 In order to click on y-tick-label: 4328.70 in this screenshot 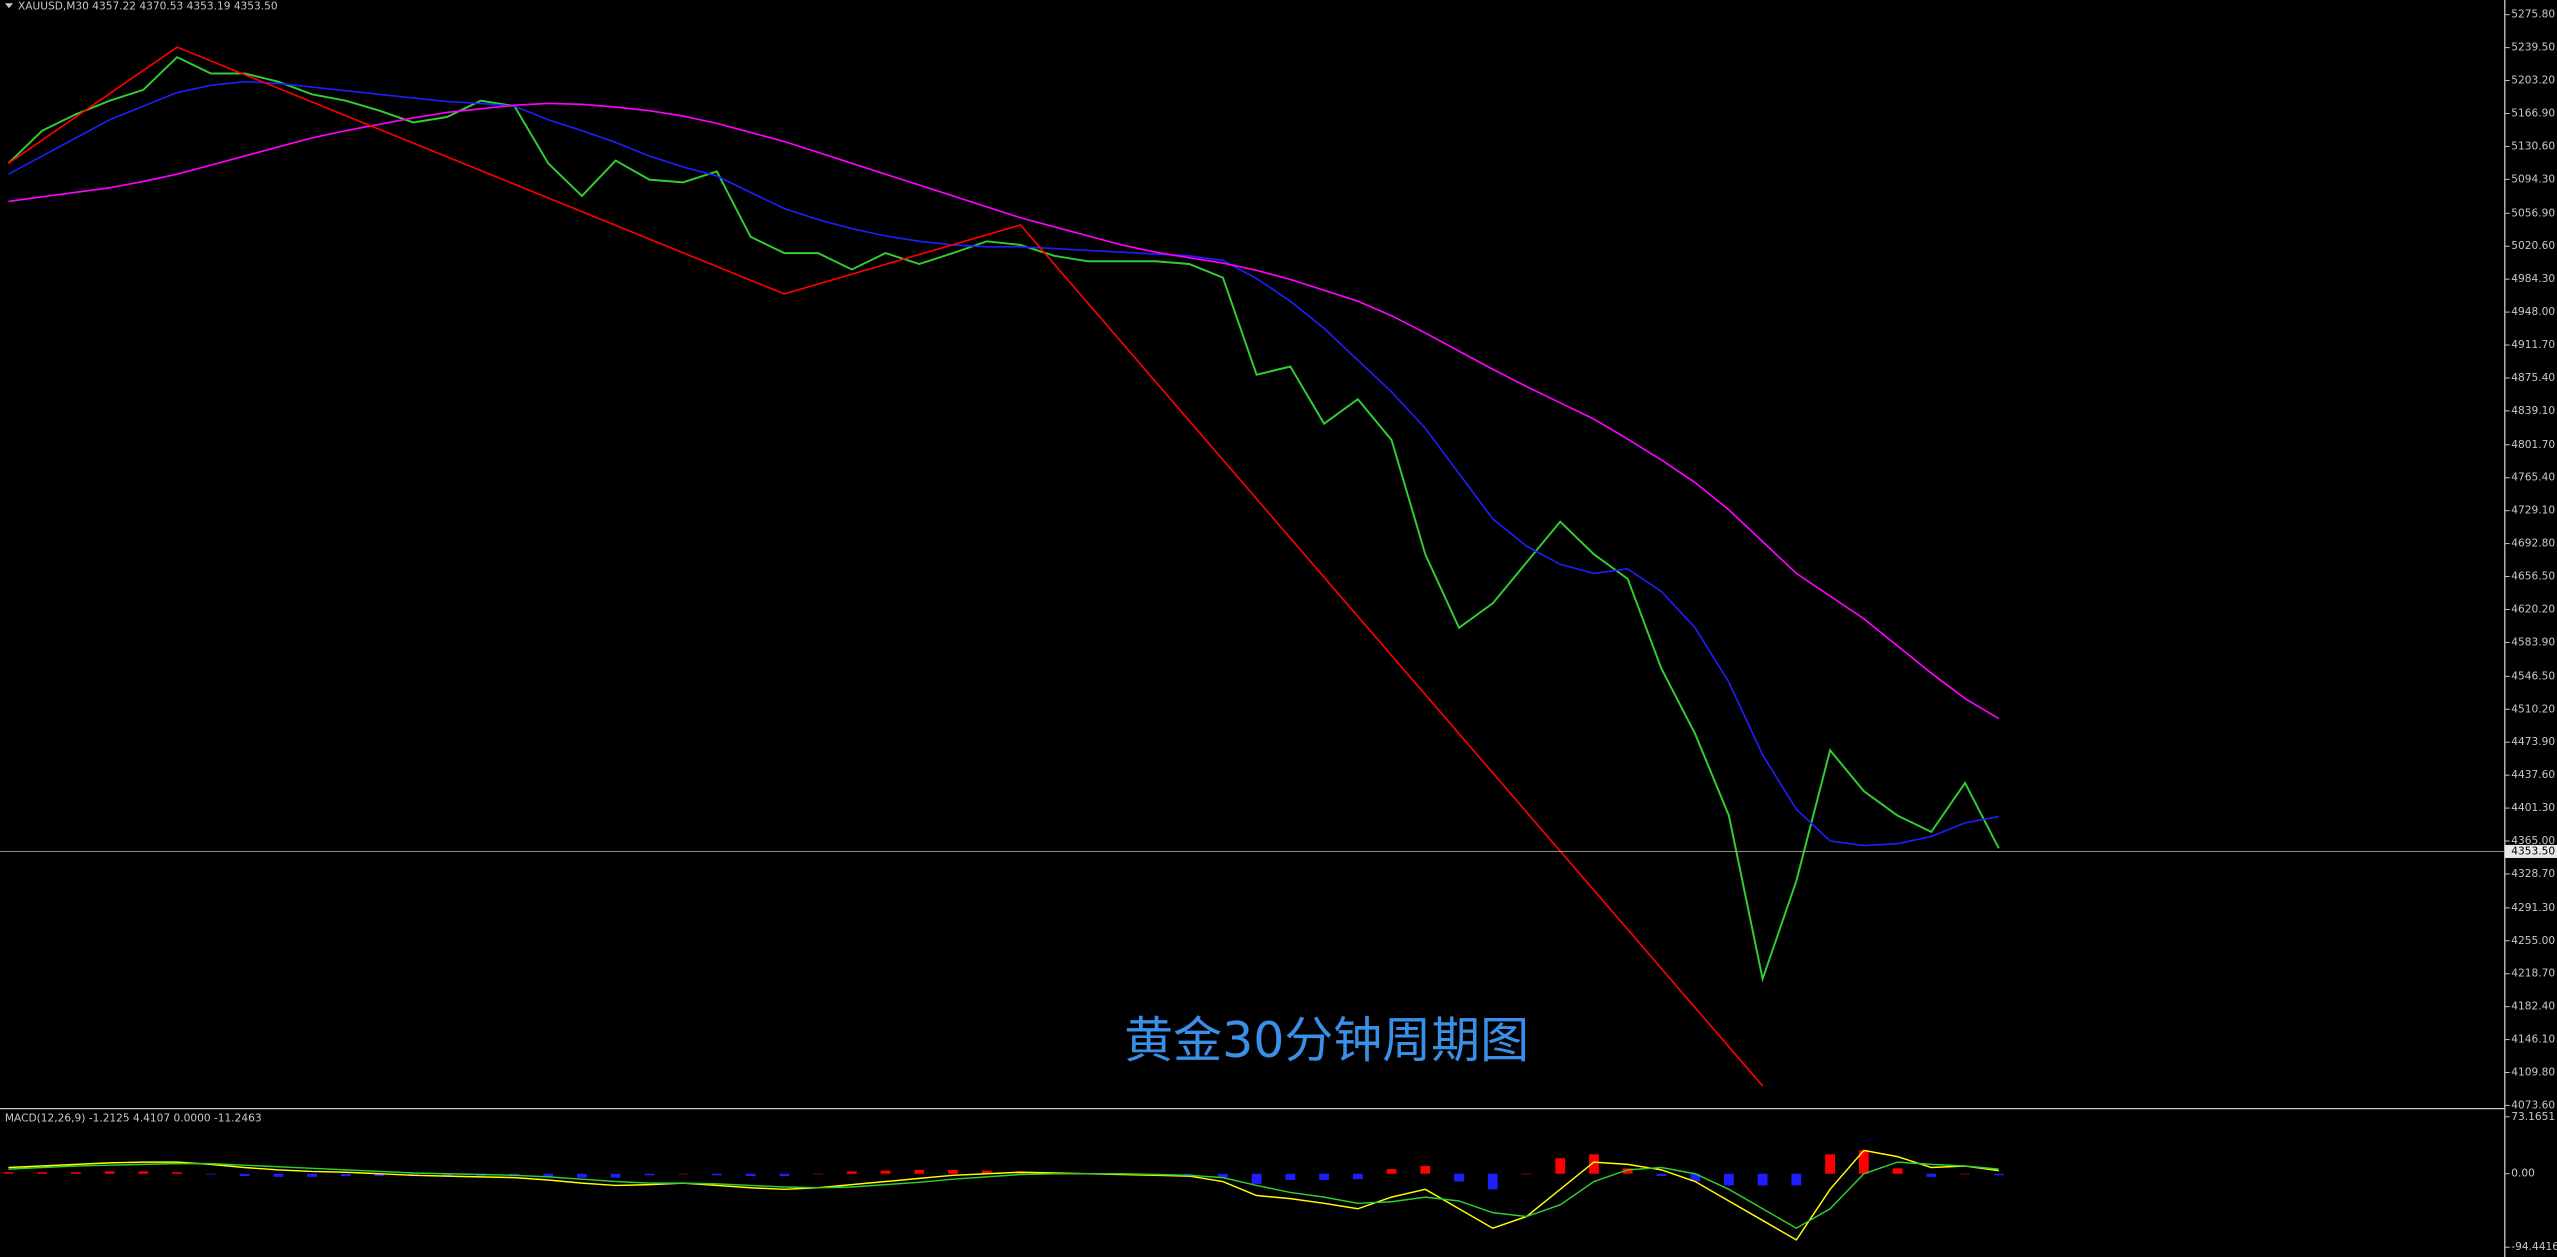, I will do `click(2533, 874)`.